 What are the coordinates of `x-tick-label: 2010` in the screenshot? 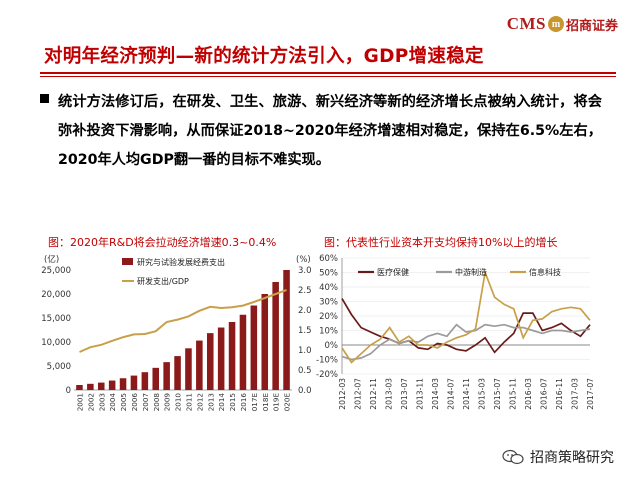 It's located at (178, 402).